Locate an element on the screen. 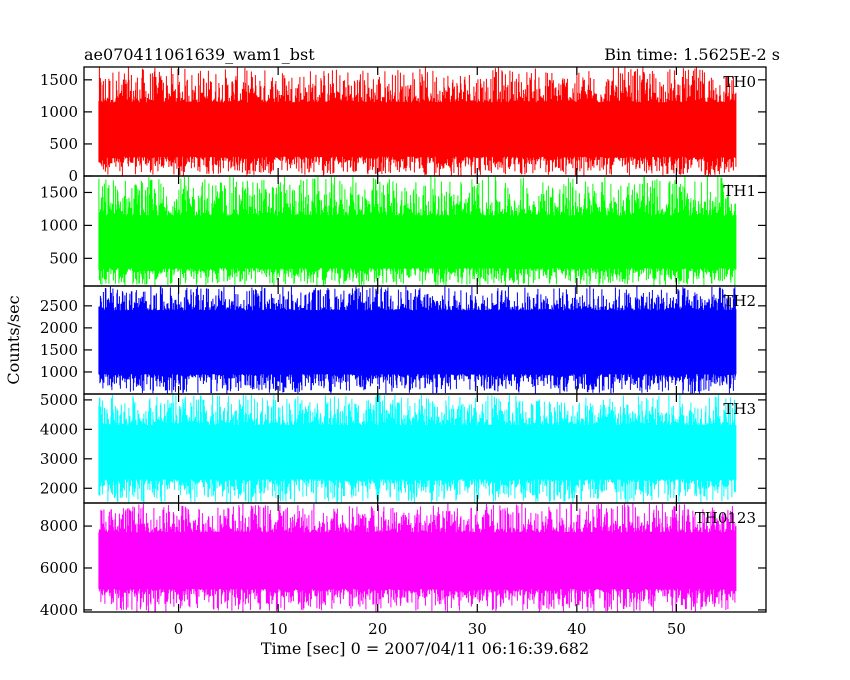  y-tick-label: 2500 is located at coordinates (59, 306).